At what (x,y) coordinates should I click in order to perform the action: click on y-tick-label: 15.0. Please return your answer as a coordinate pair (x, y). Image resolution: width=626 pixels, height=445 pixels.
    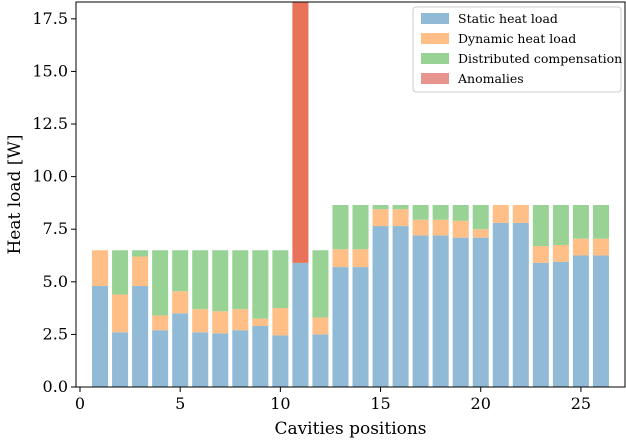
    Looking at the image, I should click on (50, 70).